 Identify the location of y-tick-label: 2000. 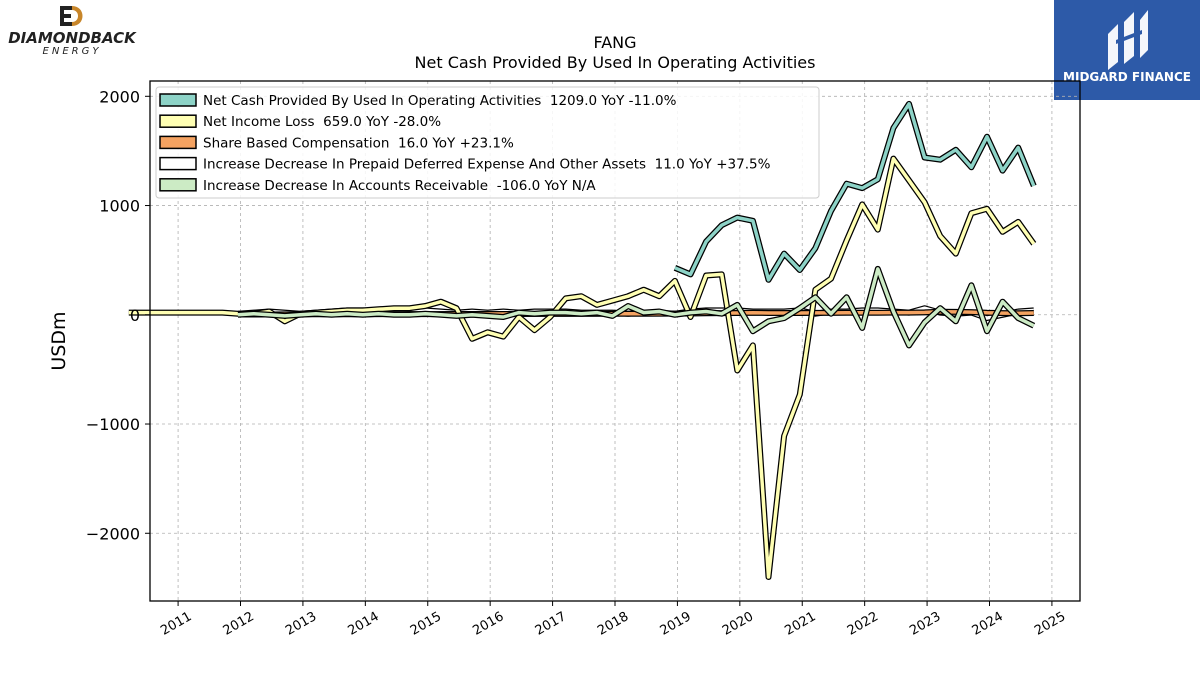
(119, 96).